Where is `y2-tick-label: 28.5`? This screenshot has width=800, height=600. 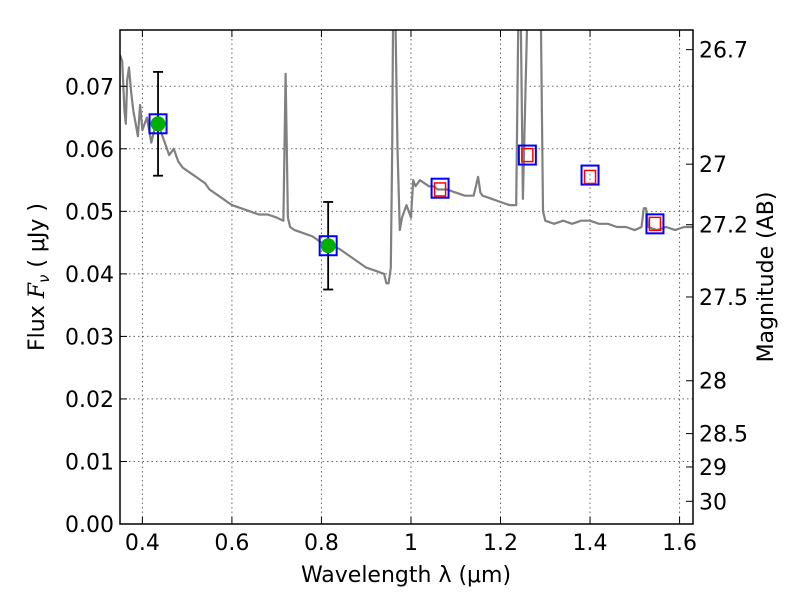
y2-tick-label: 28.5 is located at coordinates (723, 435).